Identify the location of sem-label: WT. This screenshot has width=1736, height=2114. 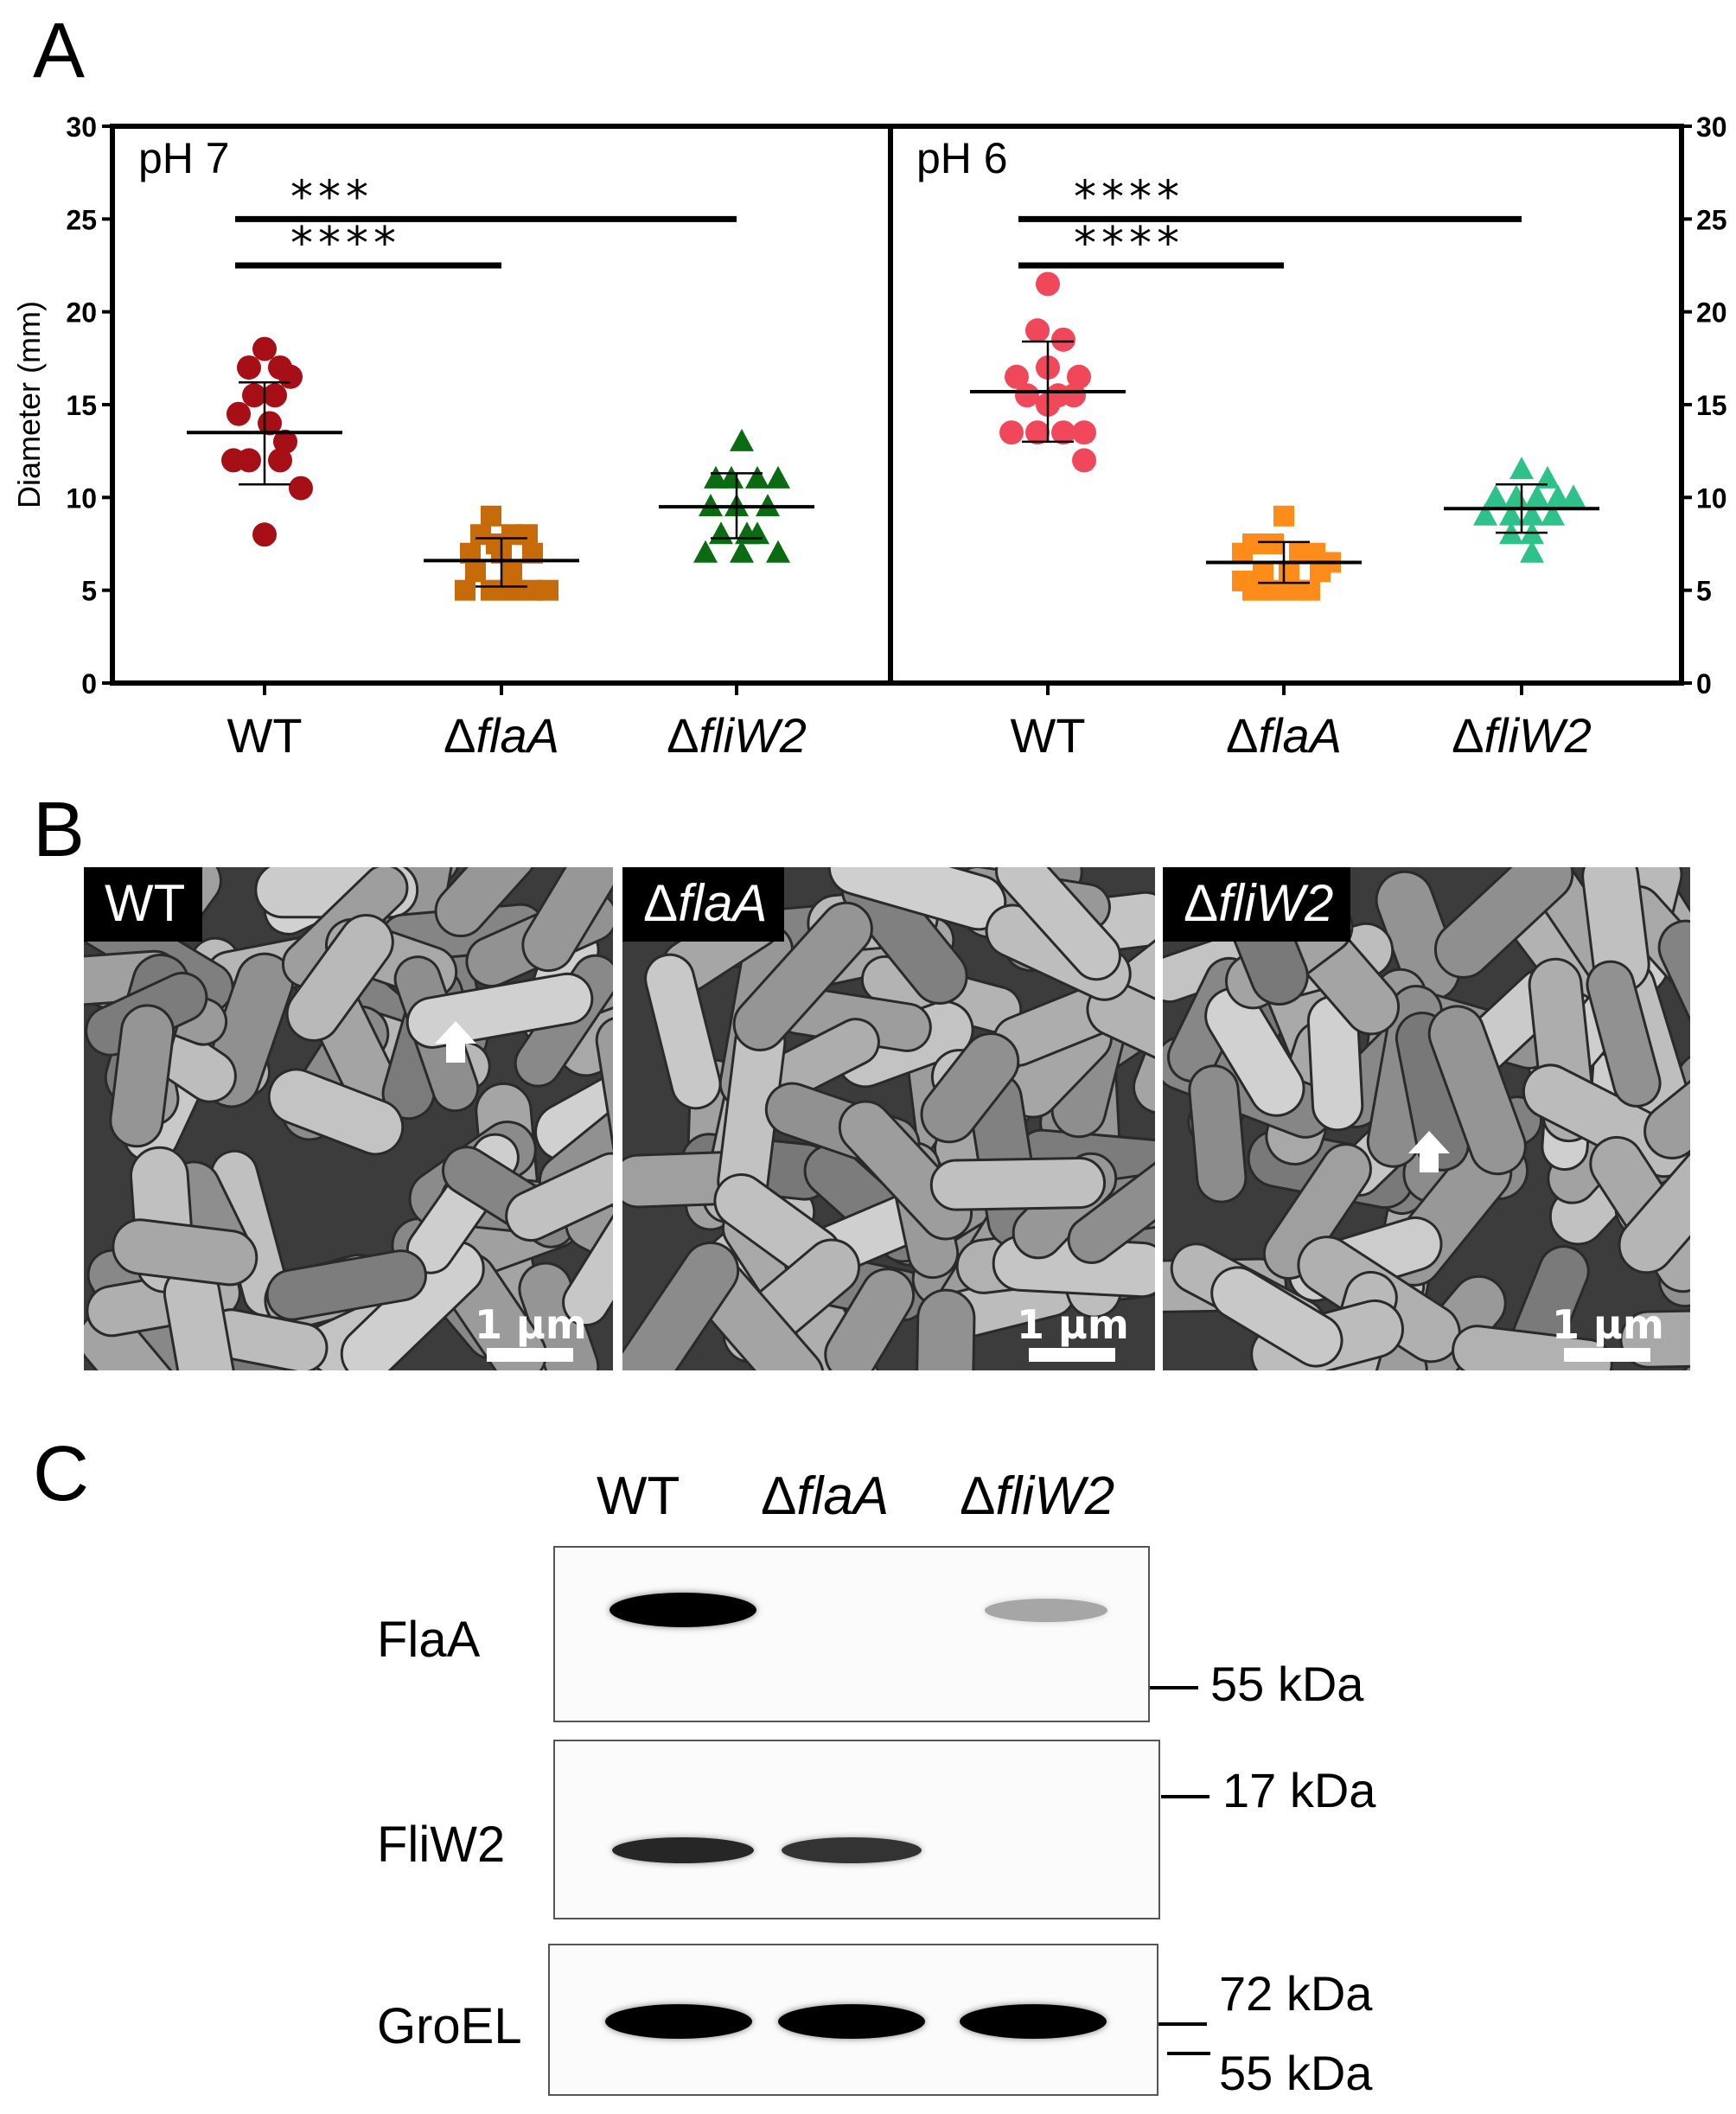
(143, 904).